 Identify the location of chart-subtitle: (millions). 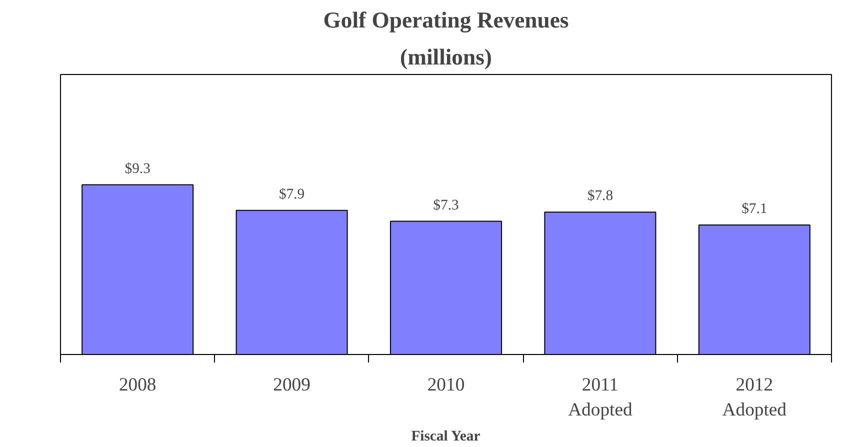
(446, 57).